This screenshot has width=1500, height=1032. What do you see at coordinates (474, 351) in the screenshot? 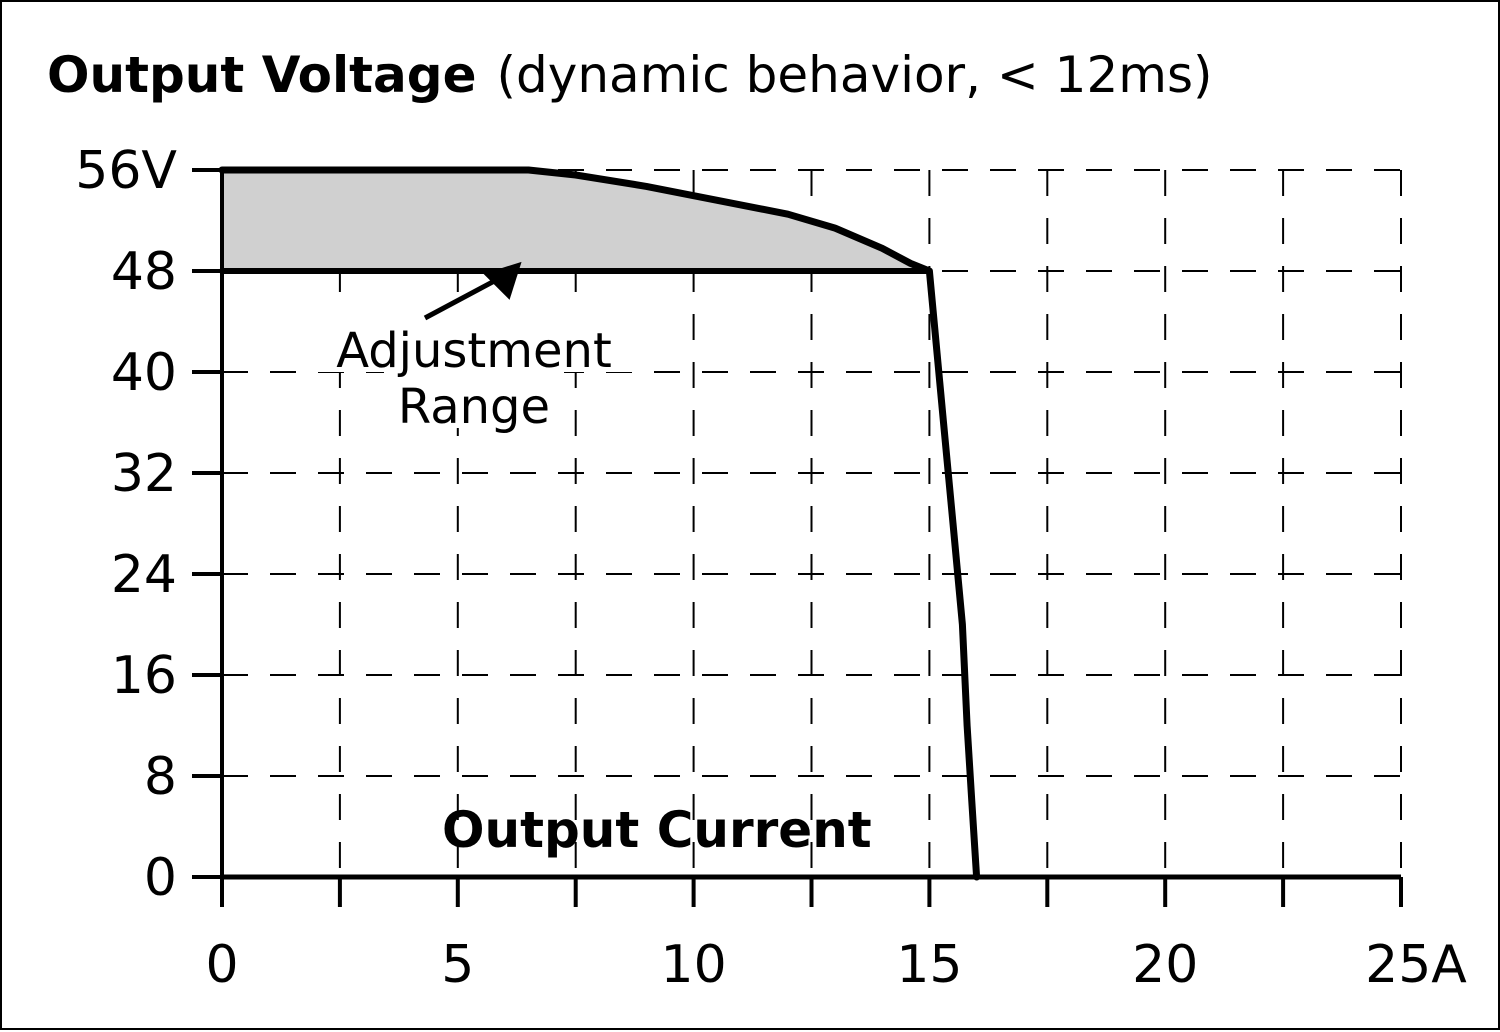
I see `annotation-label: Adjustment` at bounding box center [474, 351].